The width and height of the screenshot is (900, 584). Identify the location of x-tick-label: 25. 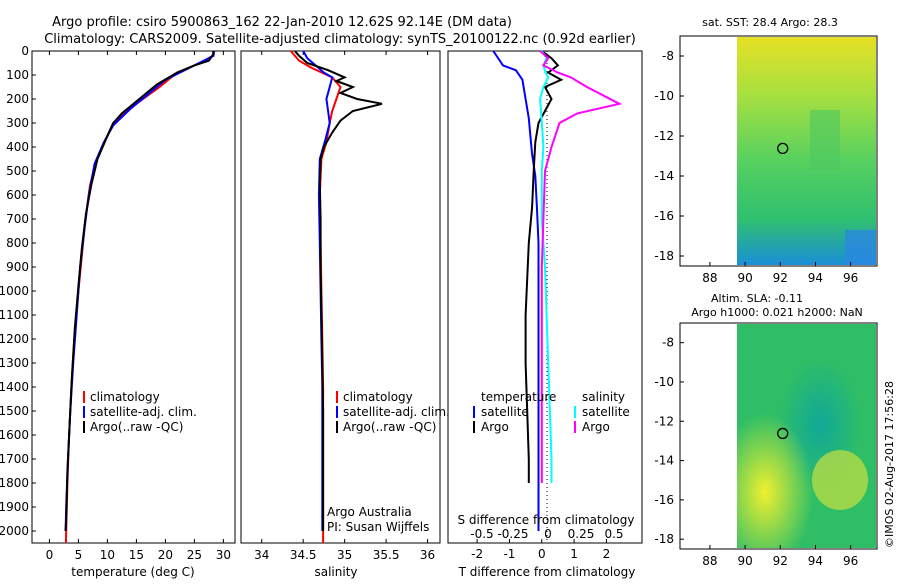
(194, 555).